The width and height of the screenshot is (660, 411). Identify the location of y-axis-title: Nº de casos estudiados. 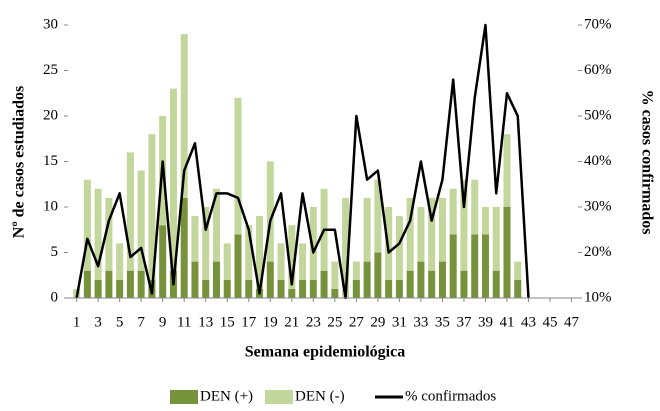
(19, 162).